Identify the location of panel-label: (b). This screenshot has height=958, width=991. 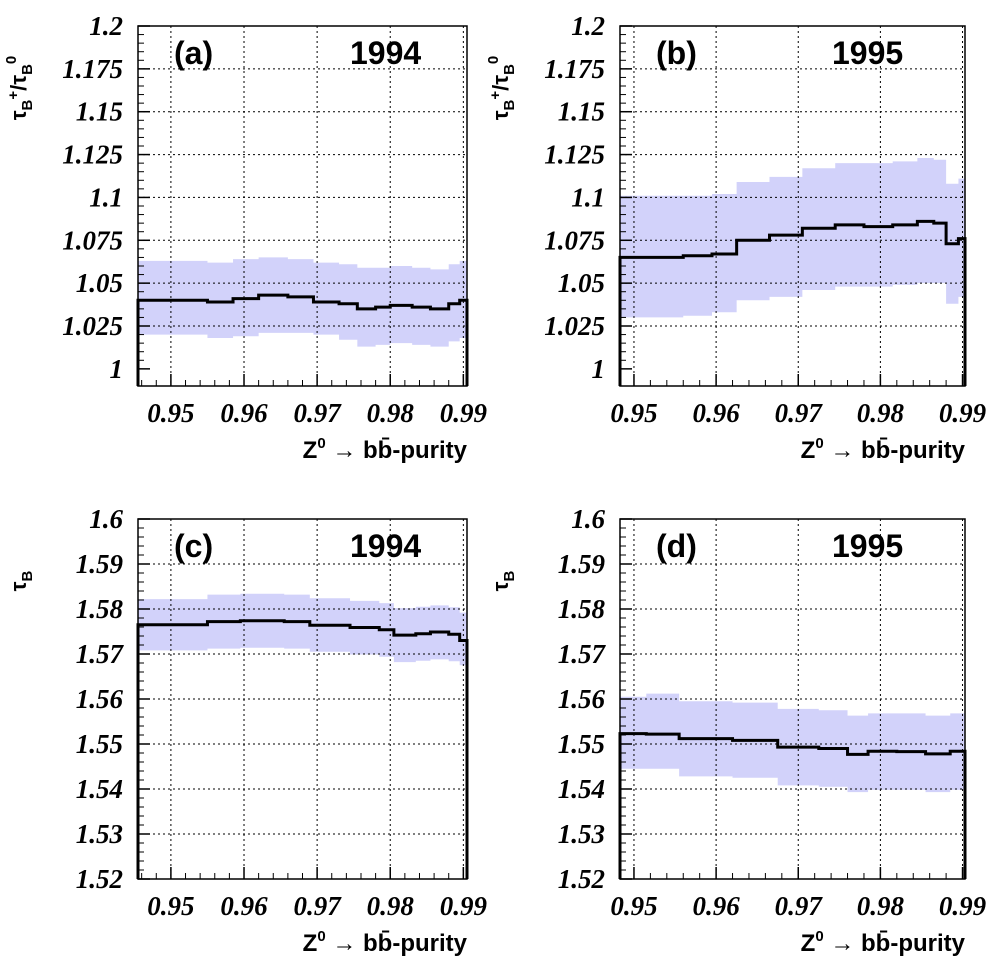
(676, 53).